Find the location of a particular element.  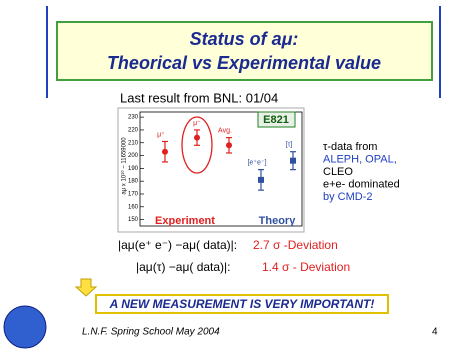

deviation-result: 2.7 σ -Deviation is located at coordinates (295, 245).